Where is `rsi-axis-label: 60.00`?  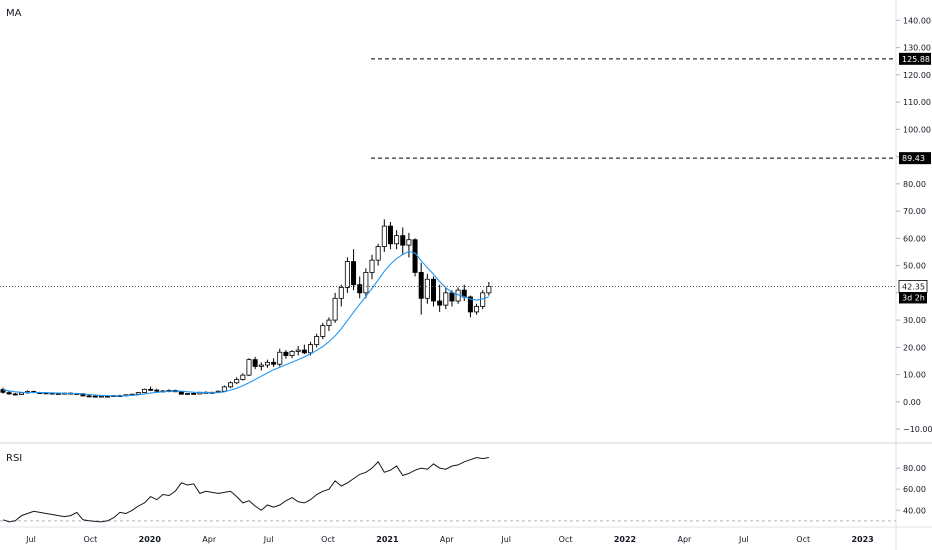 rsi-axis-label: 60.00 is located at coordinates (914, 489).